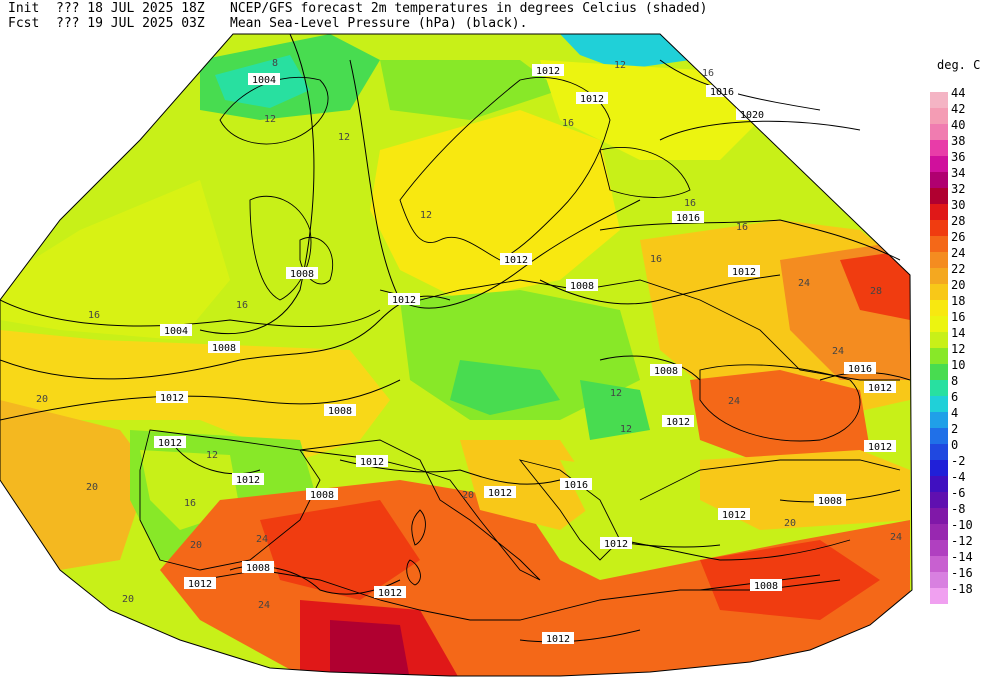 This screenshot has width=1000, height=680. I want to click on legend-label: 28, so click(958, 221).